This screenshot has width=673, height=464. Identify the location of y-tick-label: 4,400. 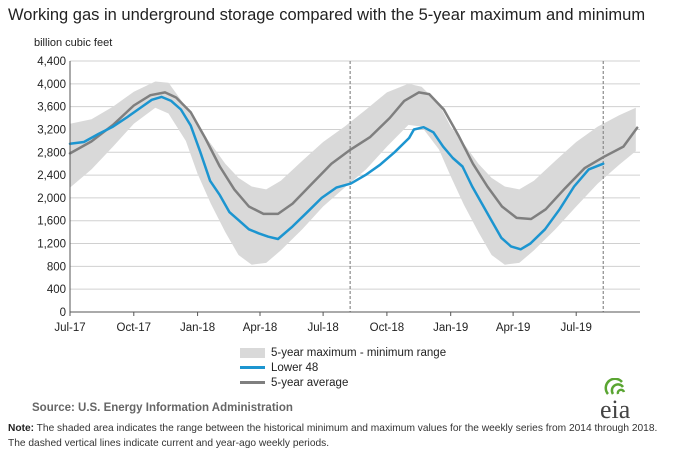
(51, 62).